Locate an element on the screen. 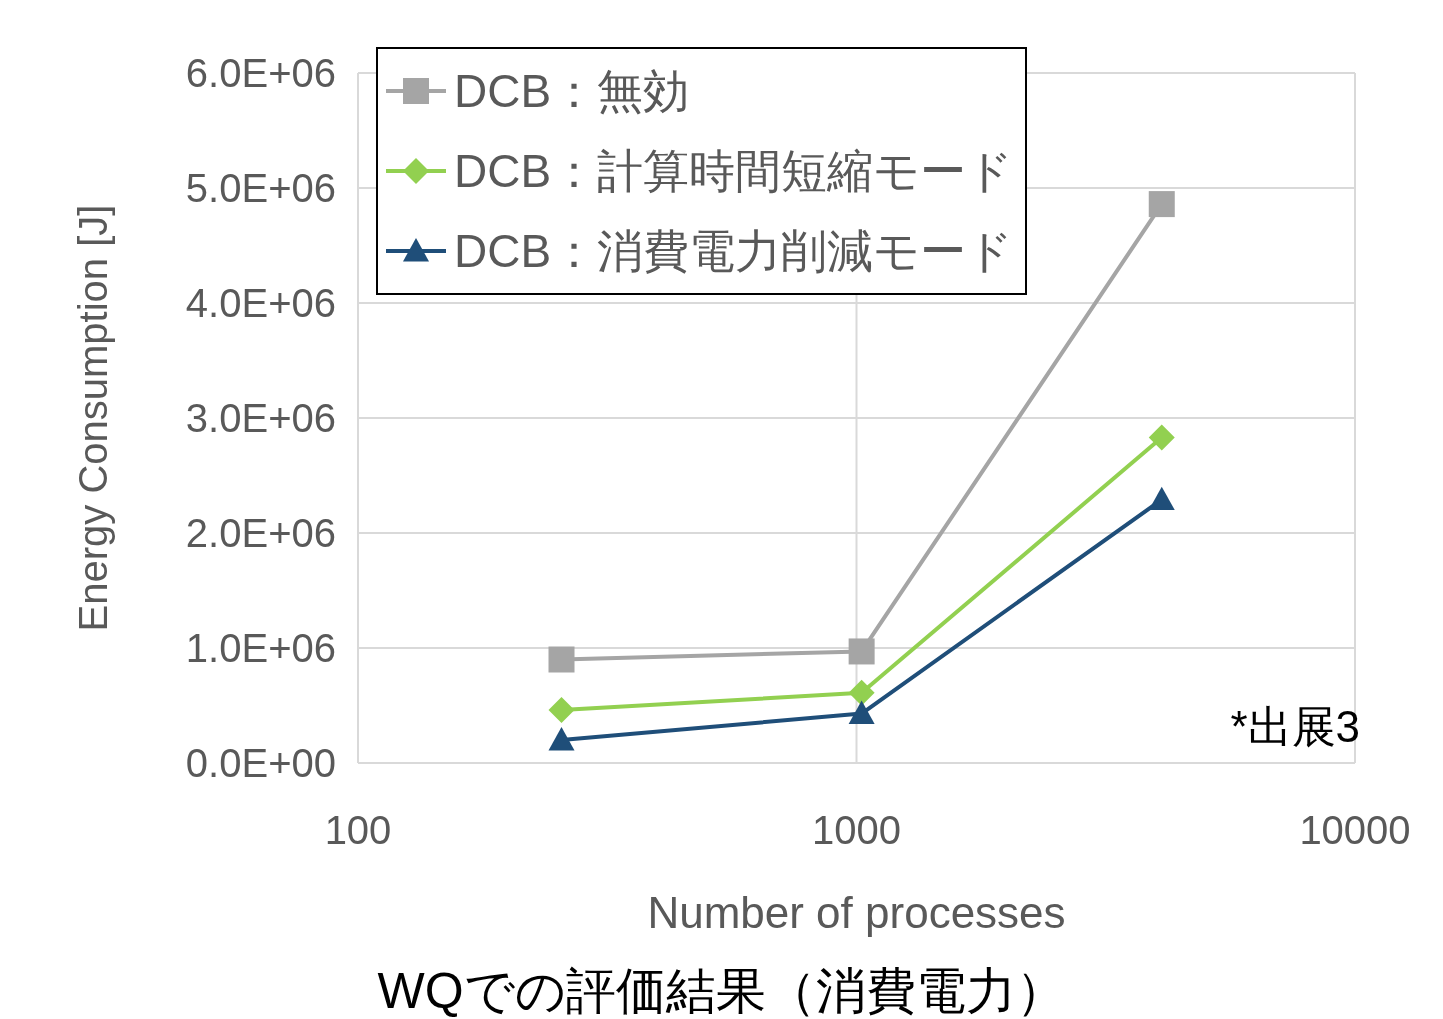  y-tick-label: 3.0E+06 is located at coordinates (260, 418).